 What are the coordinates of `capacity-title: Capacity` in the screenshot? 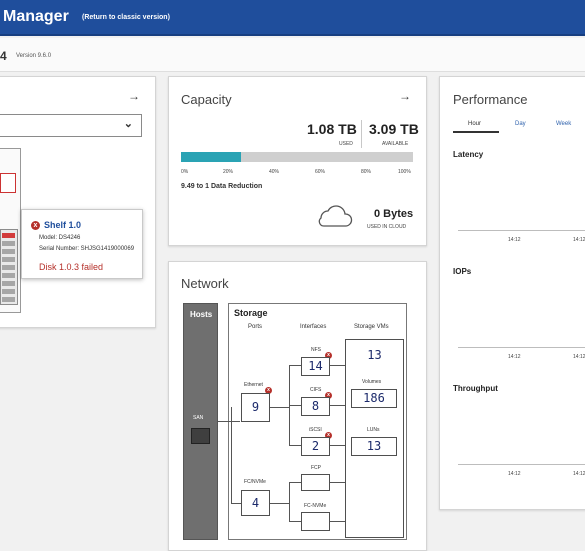 It's located at (206, 99).